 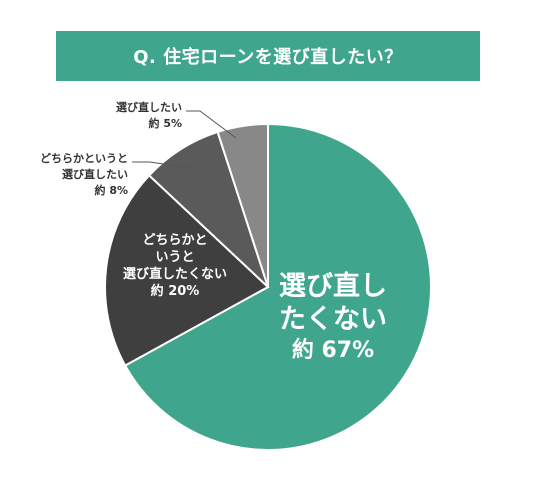 I want to click on slice-label-no-line2: たくない, so click(x=333, y=319).